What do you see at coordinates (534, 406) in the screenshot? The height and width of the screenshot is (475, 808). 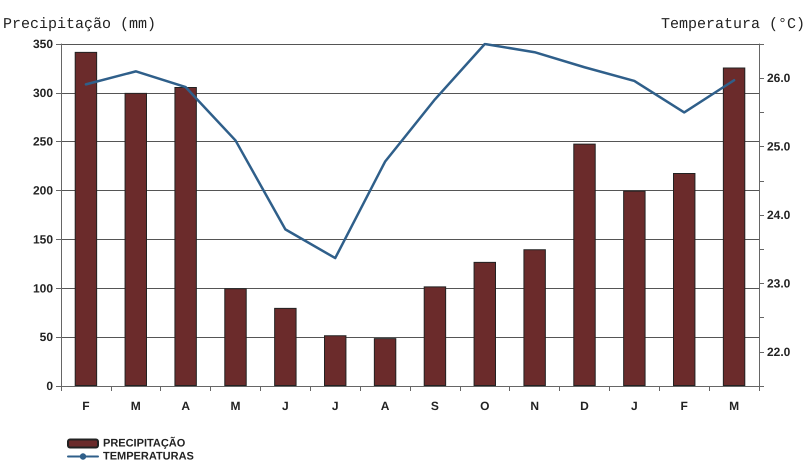 I see `x-tick-label: N` at bounding box center [534, 406].